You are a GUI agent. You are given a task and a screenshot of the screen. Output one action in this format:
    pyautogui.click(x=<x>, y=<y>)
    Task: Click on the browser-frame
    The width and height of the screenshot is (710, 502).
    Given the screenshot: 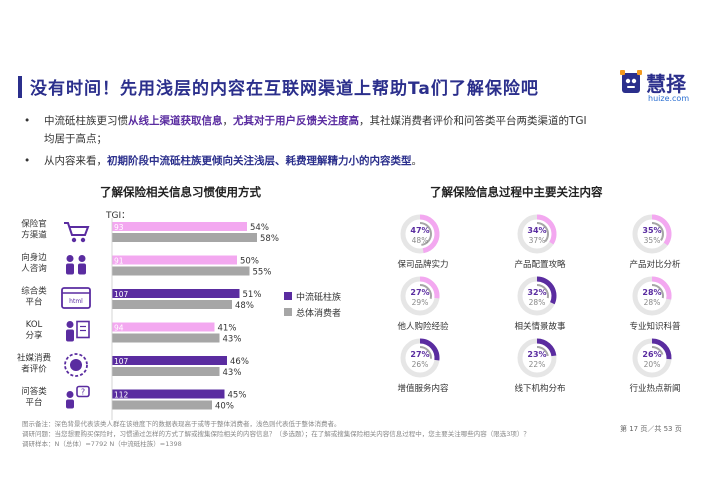 What is the action you would take?
    pyautogui.click(x=76, y=298)
    